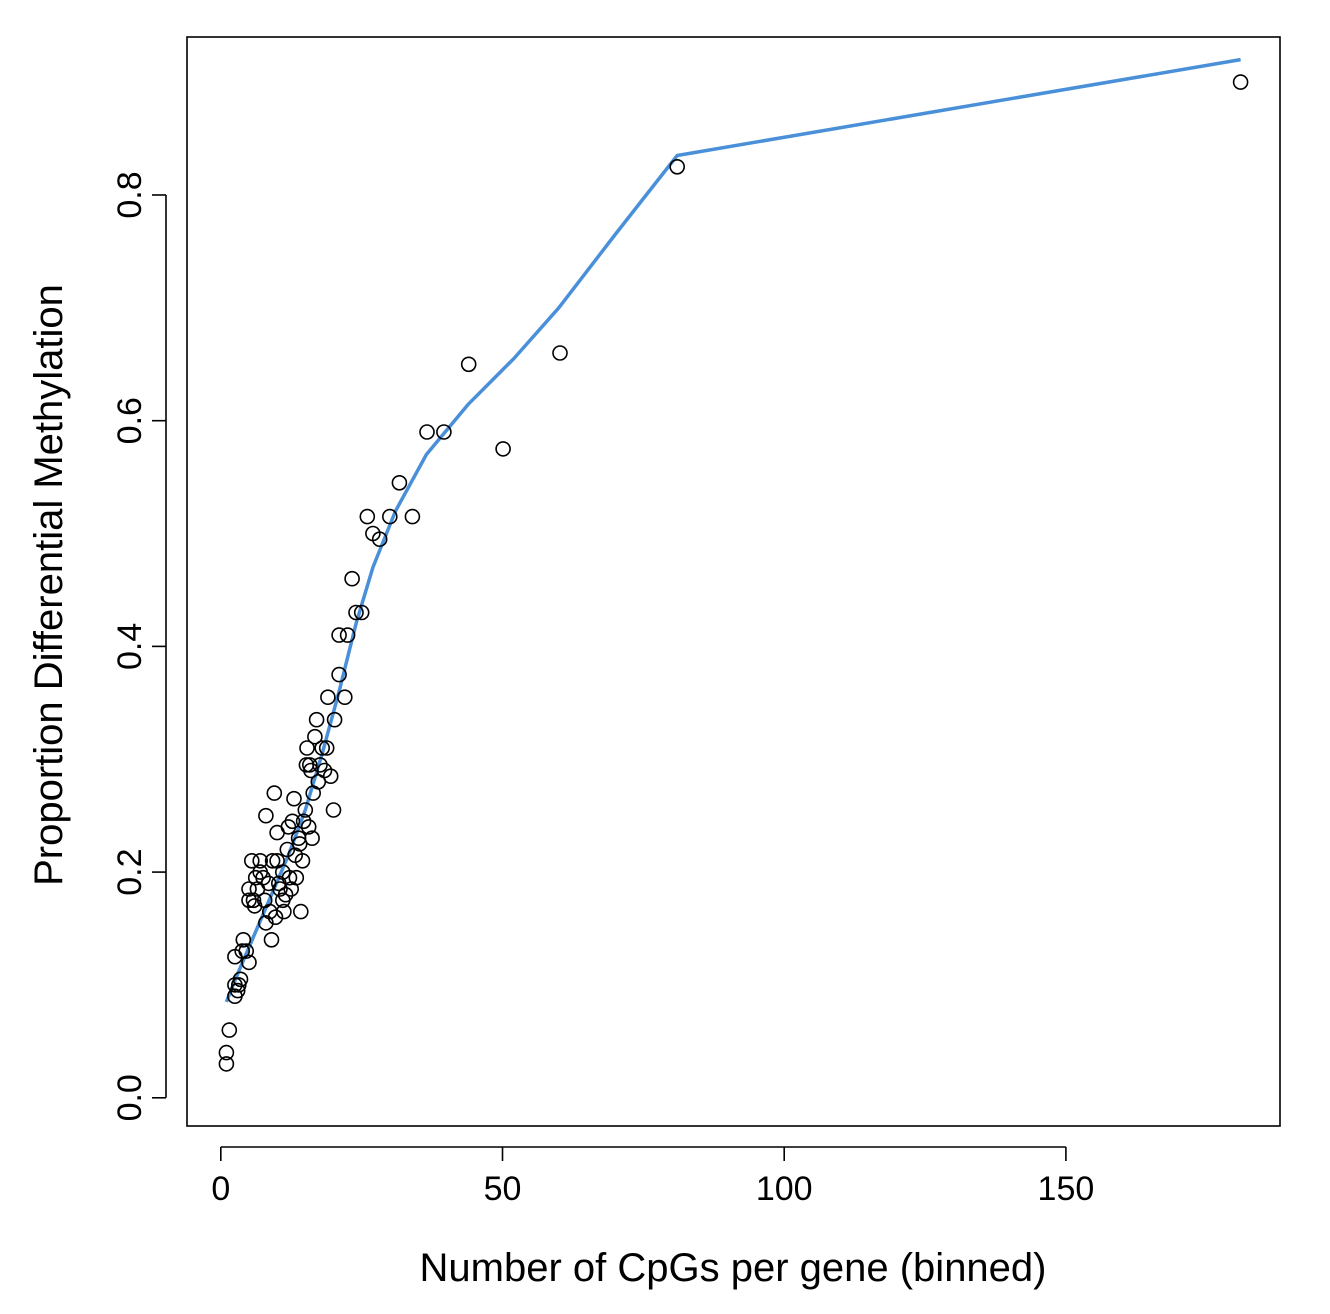 The width and height of the screenshot is (1330, 1314). I want to click on y-tick-label: 0.4, so click(130, 646).